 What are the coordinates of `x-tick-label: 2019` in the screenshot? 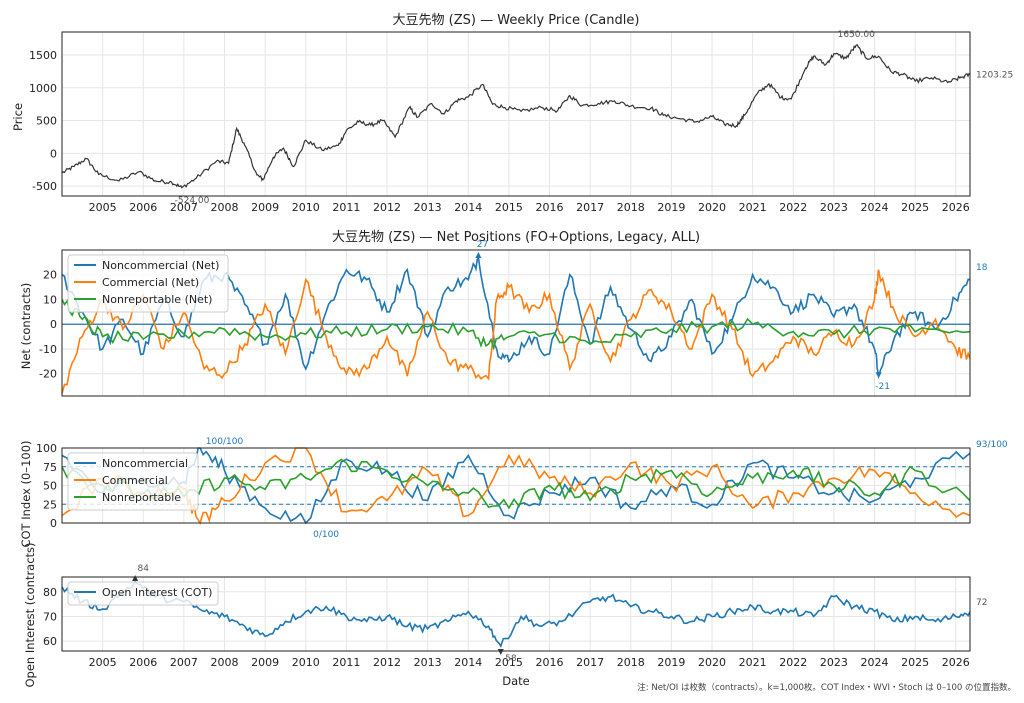 It's located at (671, 207).